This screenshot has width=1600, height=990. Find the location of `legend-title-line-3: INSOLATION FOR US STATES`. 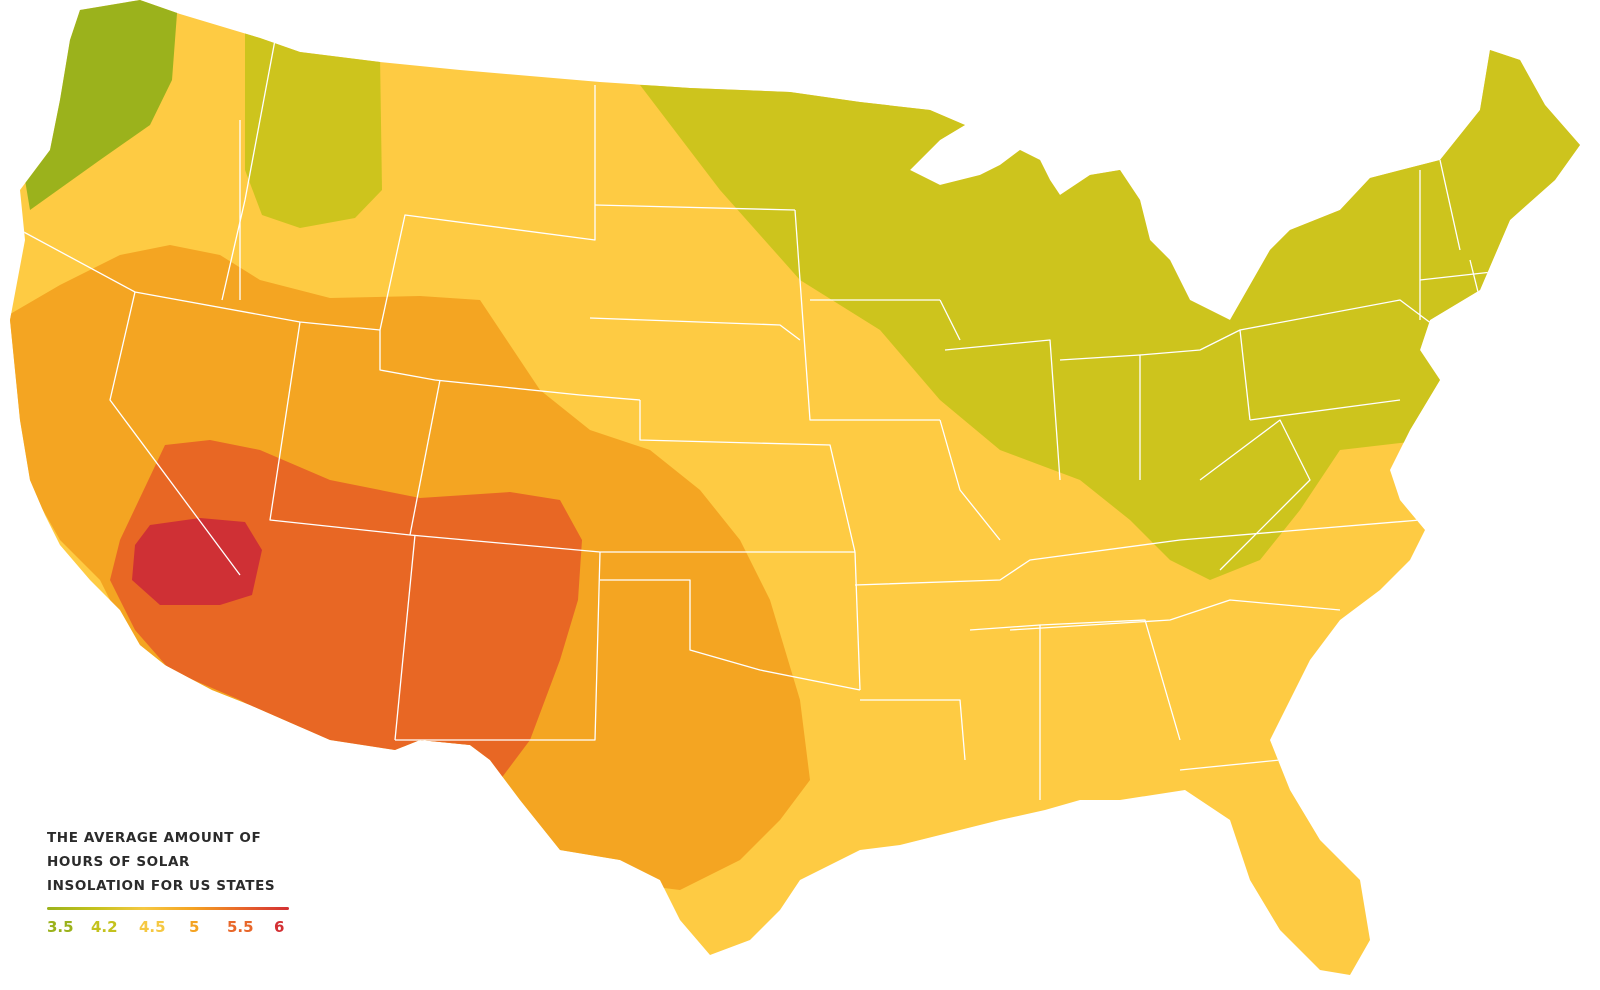

legend-title-line-3: INSOLATION FOR US STATES is located at coordinates (161, 886).